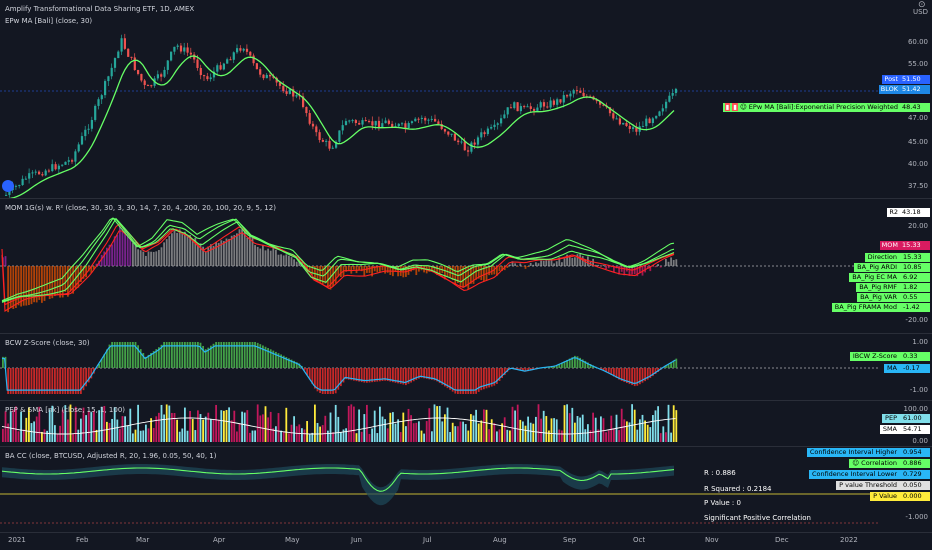 This screenshot has width=932, height=550. I want to click on lock-icon: ⊙, so click(922, 5).